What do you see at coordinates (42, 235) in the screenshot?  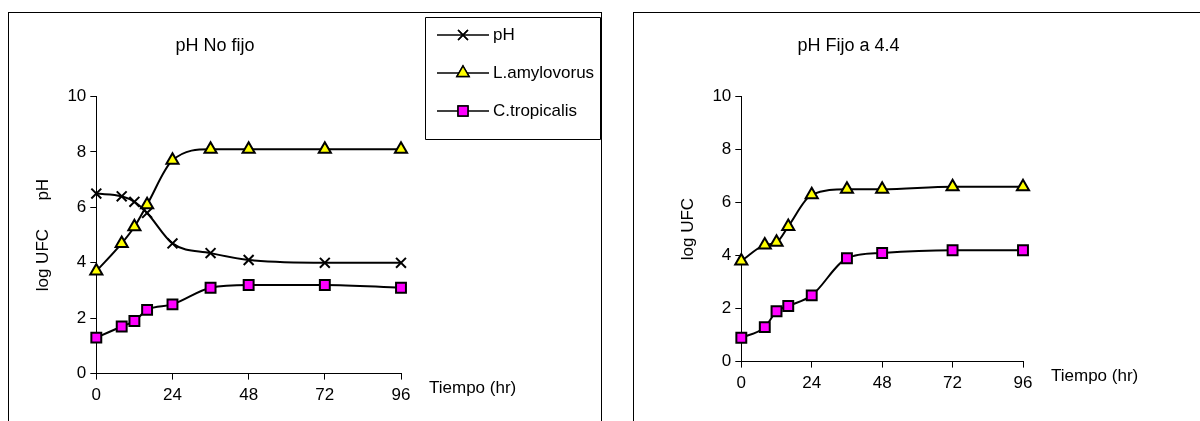 I see `y-axis-title: log UFC pH` at bounding box center [42, 235].